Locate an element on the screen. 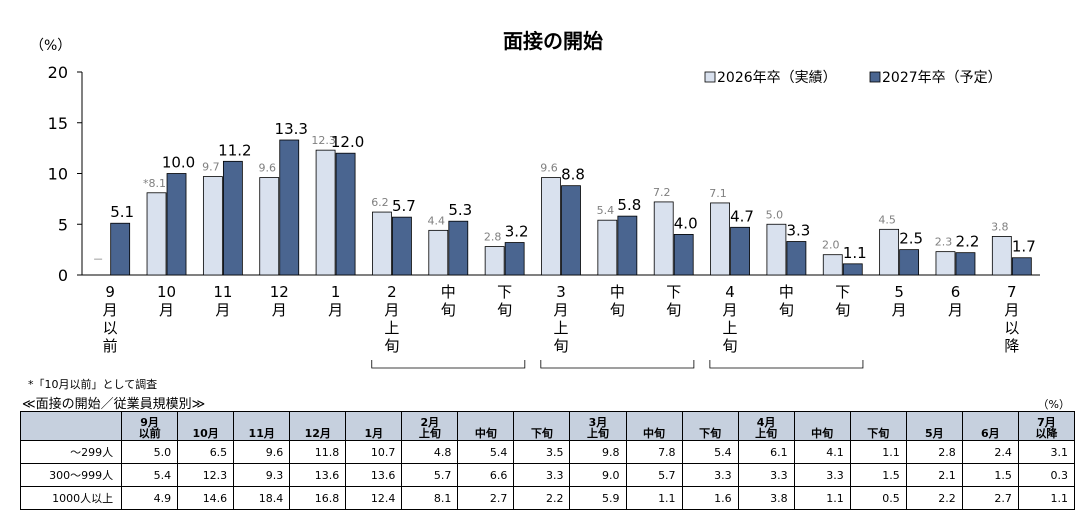 The height and width of the screenshot is (528, 1092). table-header-cell: 1月 is located at coordinates (374, 426).